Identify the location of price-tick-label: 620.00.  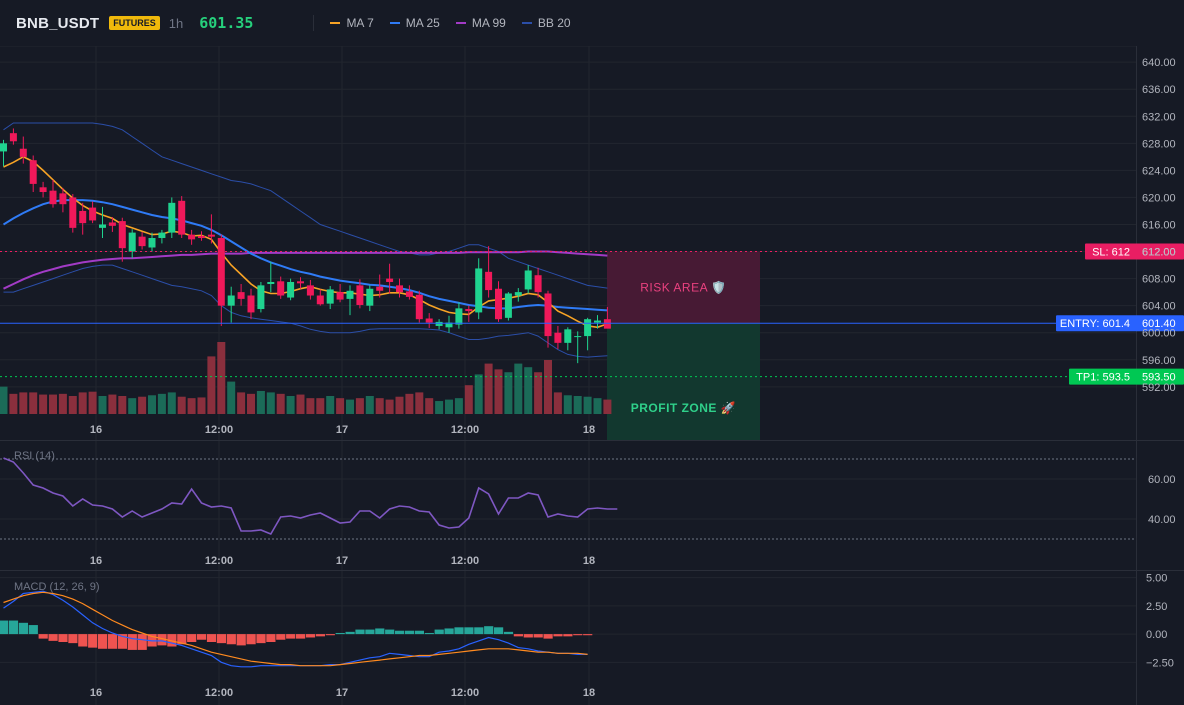
(1159, 198).